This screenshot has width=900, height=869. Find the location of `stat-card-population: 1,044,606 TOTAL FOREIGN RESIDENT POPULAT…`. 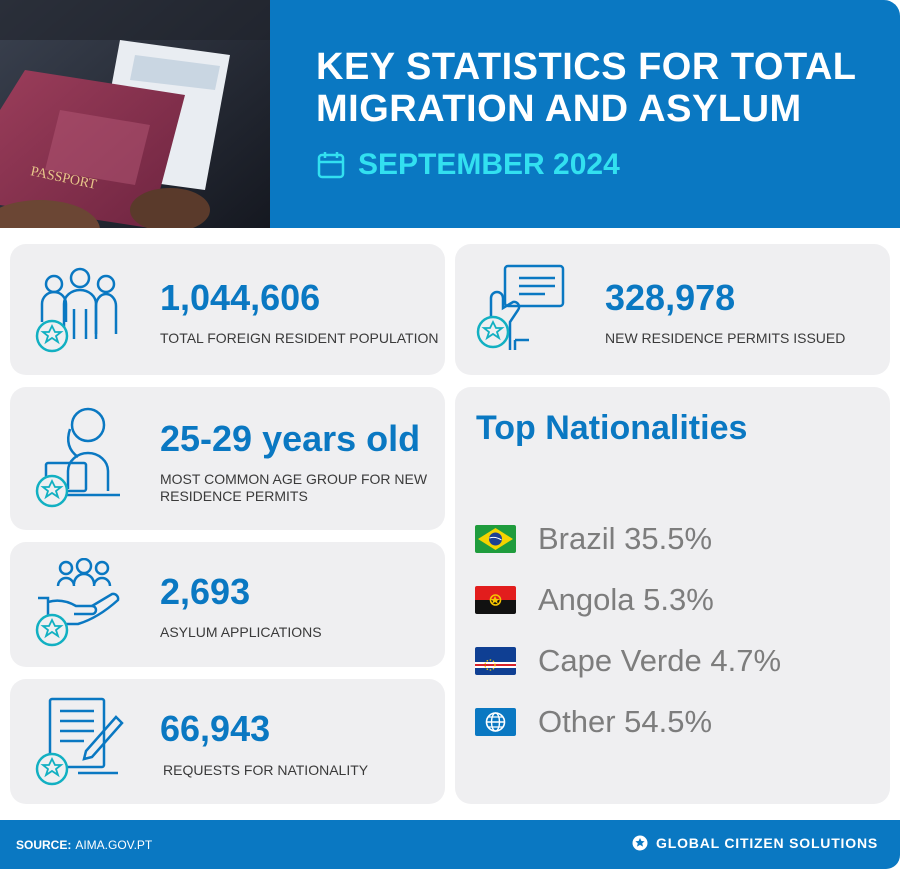

stat-card-population: 1,044,606 TOTAL FOREIGN RESIDENT POPULAT… is located at coordinates (227, 309).